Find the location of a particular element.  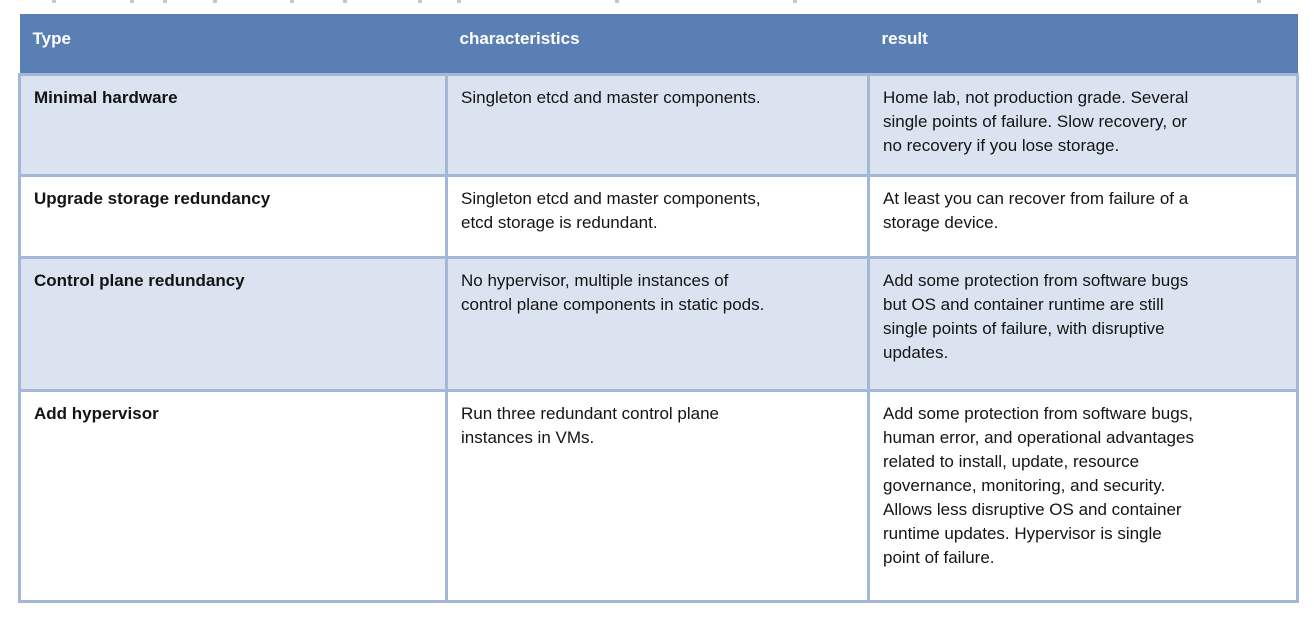

column-header-type: Type is located at coordinates (233, 45).